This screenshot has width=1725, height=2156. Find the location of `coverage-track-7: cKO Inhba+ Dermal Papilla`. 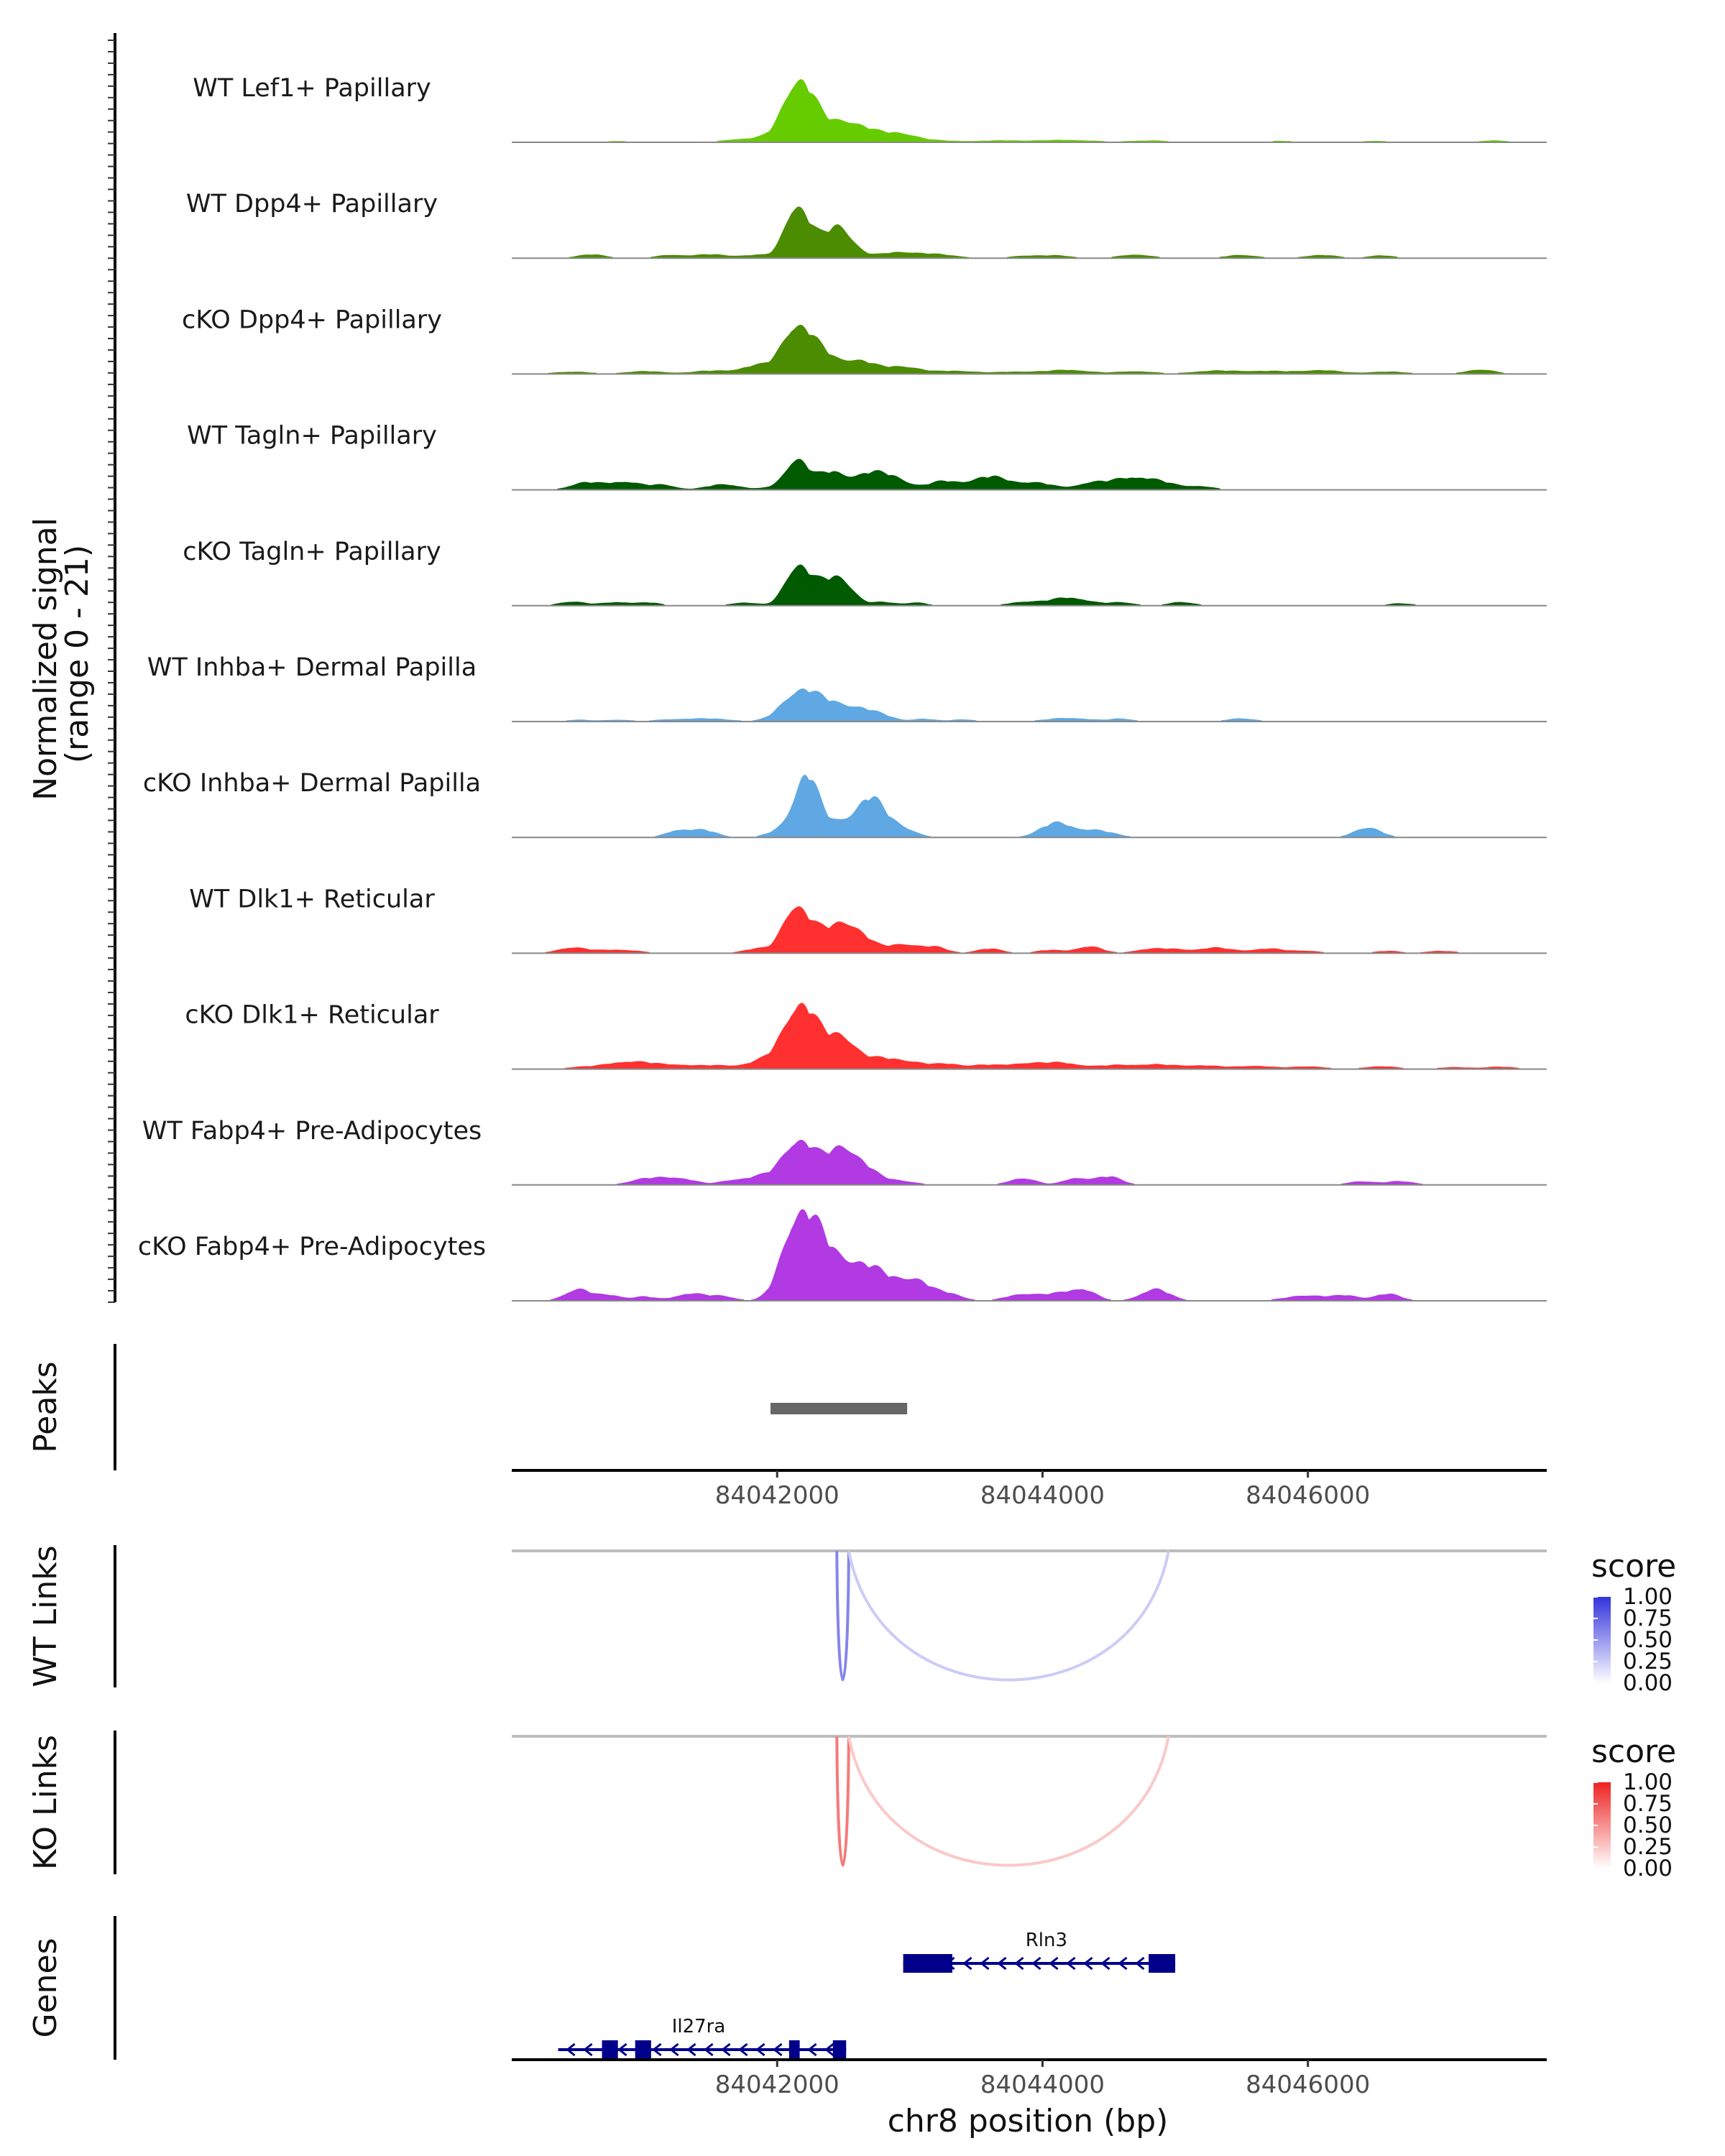

coverage-track-7: cKO Inhba+ Dermal Papilla is located at coordinates (845, 804).